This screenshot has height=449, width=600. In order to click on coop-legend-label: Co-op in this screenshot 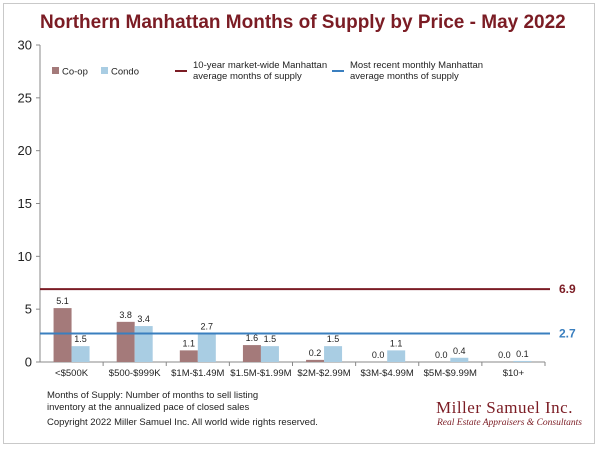, I will do `click(75, 72)`.